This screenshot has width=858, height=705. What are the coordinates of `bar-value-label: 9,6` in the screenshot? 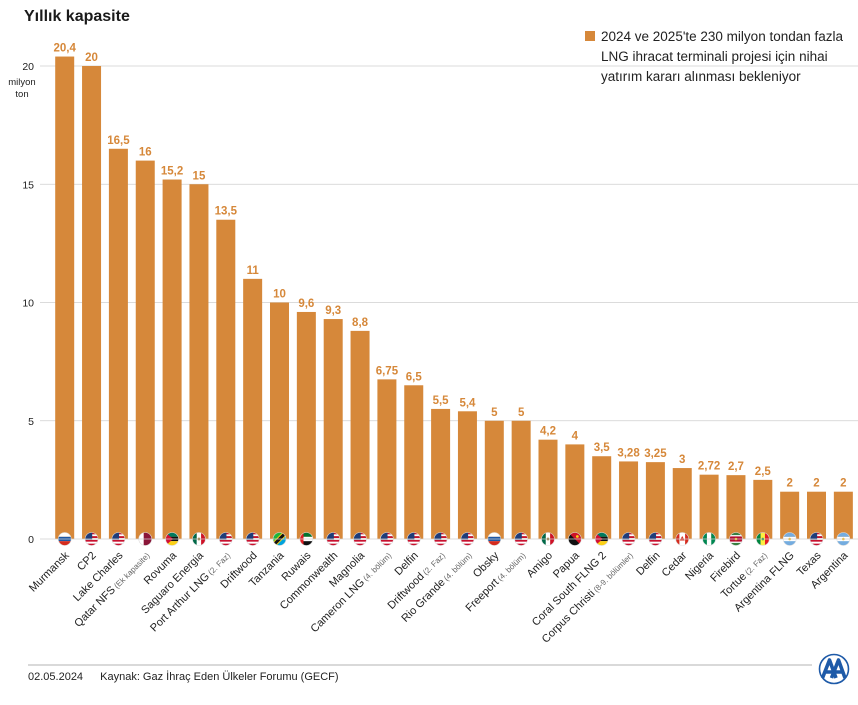 It's located at (306, 304).